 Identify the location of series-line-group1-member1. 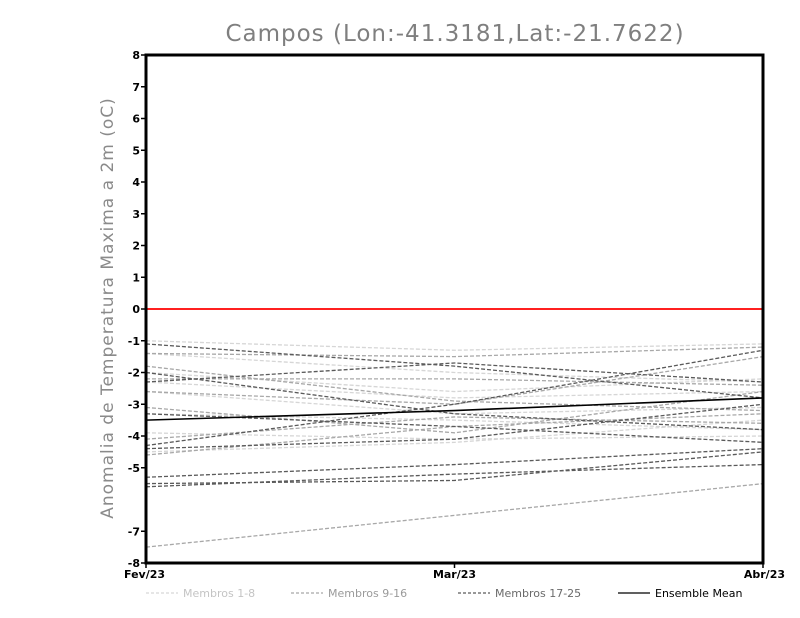
(454, 345).